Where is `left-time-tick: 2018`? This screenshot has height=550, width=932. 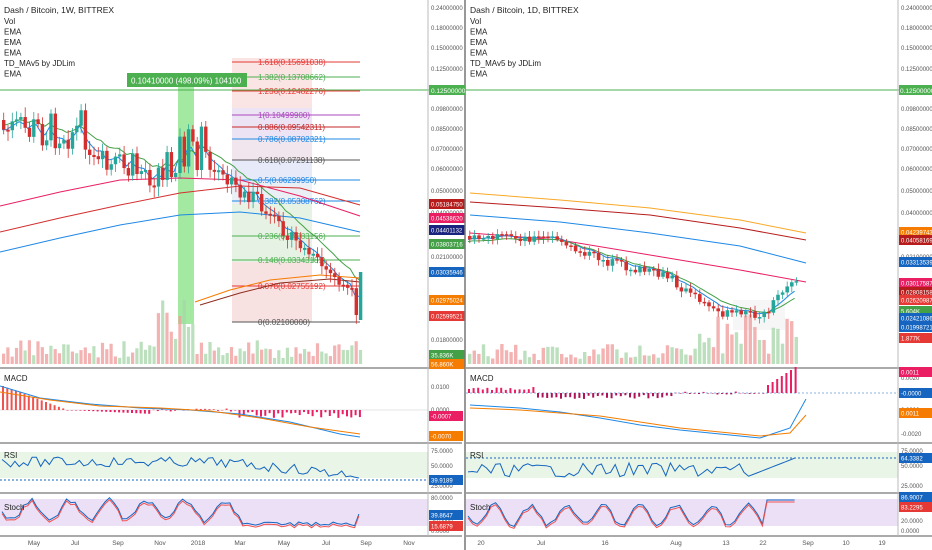
left-time-tick: 2018 is located at coordinates (198, 543).